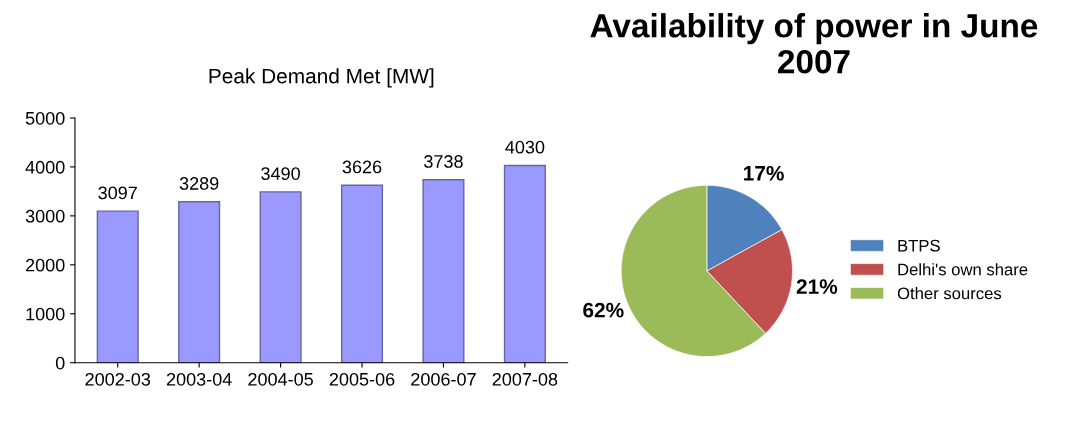 Image resolution: width=1071 pixels, height=437 pixels. Describe the element at coordinates (919, 245) in the screenshot. I see `legend-label: BTPS` at that location.